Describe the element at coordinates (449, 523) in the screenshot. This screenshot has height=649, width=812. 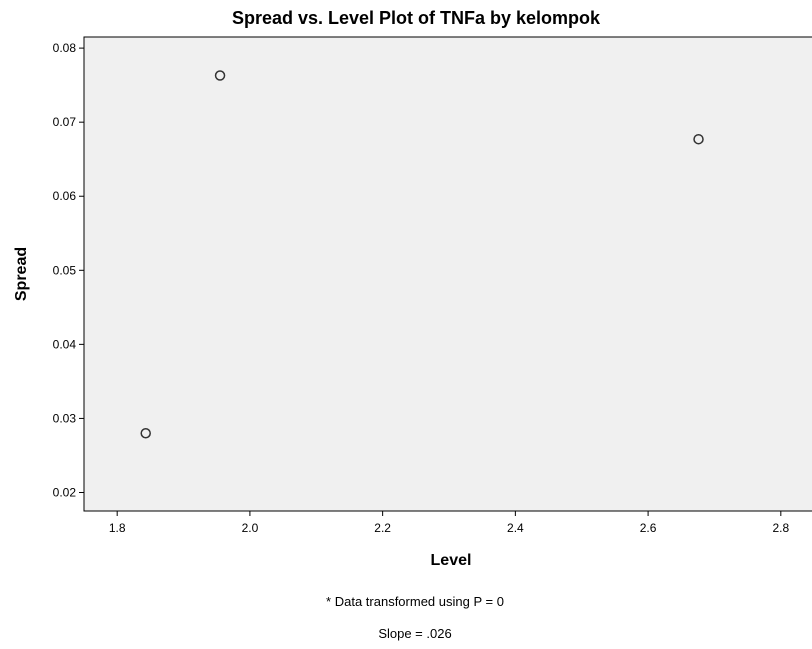
I see `x-axis: 1.8 2.0 2.2 2.4 2.6 2.8` at that location.